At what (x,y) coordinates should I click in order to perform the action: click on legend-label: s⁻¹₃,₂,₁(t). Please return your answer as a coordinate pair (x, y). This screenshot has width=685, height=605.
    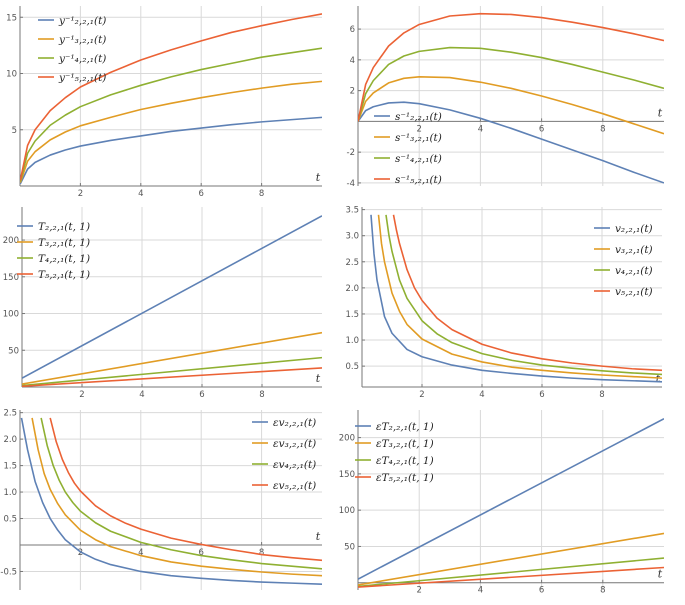
    Looking at the image, I should click on (418, 138).